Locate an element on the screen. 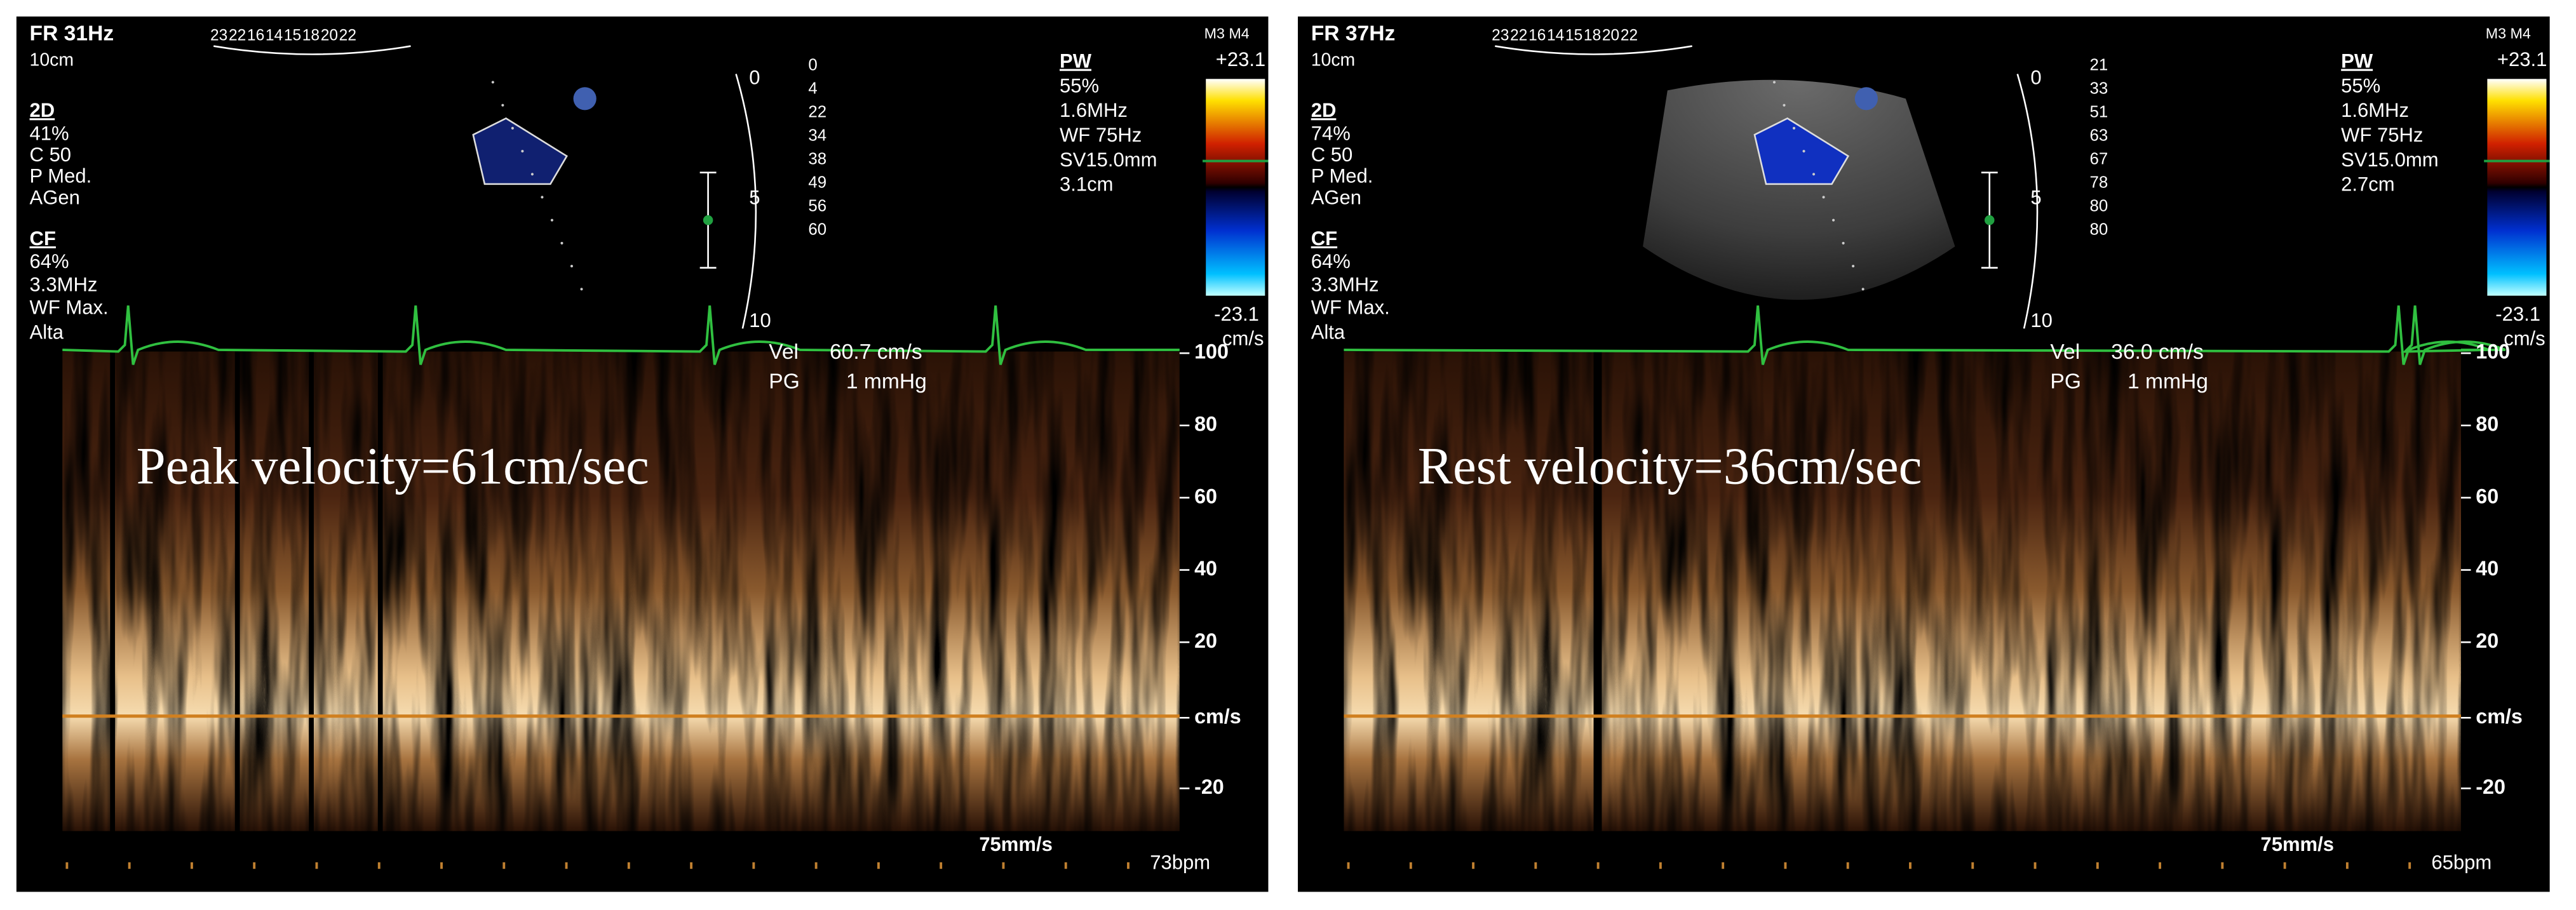 The height and width of the screenshot is (910, 2576). depth-value: 78 is located at coordinates (2099, 182).